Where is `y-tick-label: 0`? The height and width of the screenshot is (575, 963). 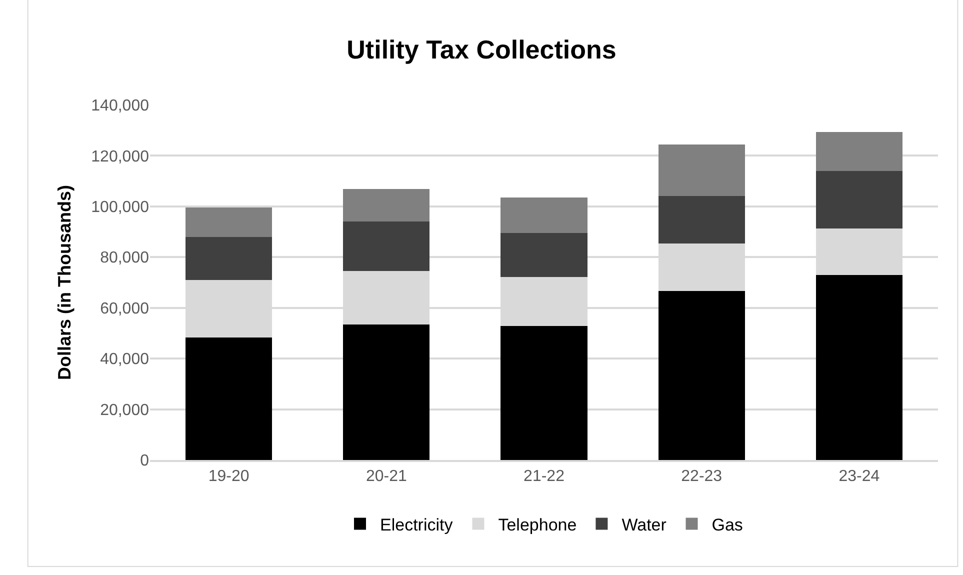 y-tick-label: 0 is located at coordinates (145, 461).